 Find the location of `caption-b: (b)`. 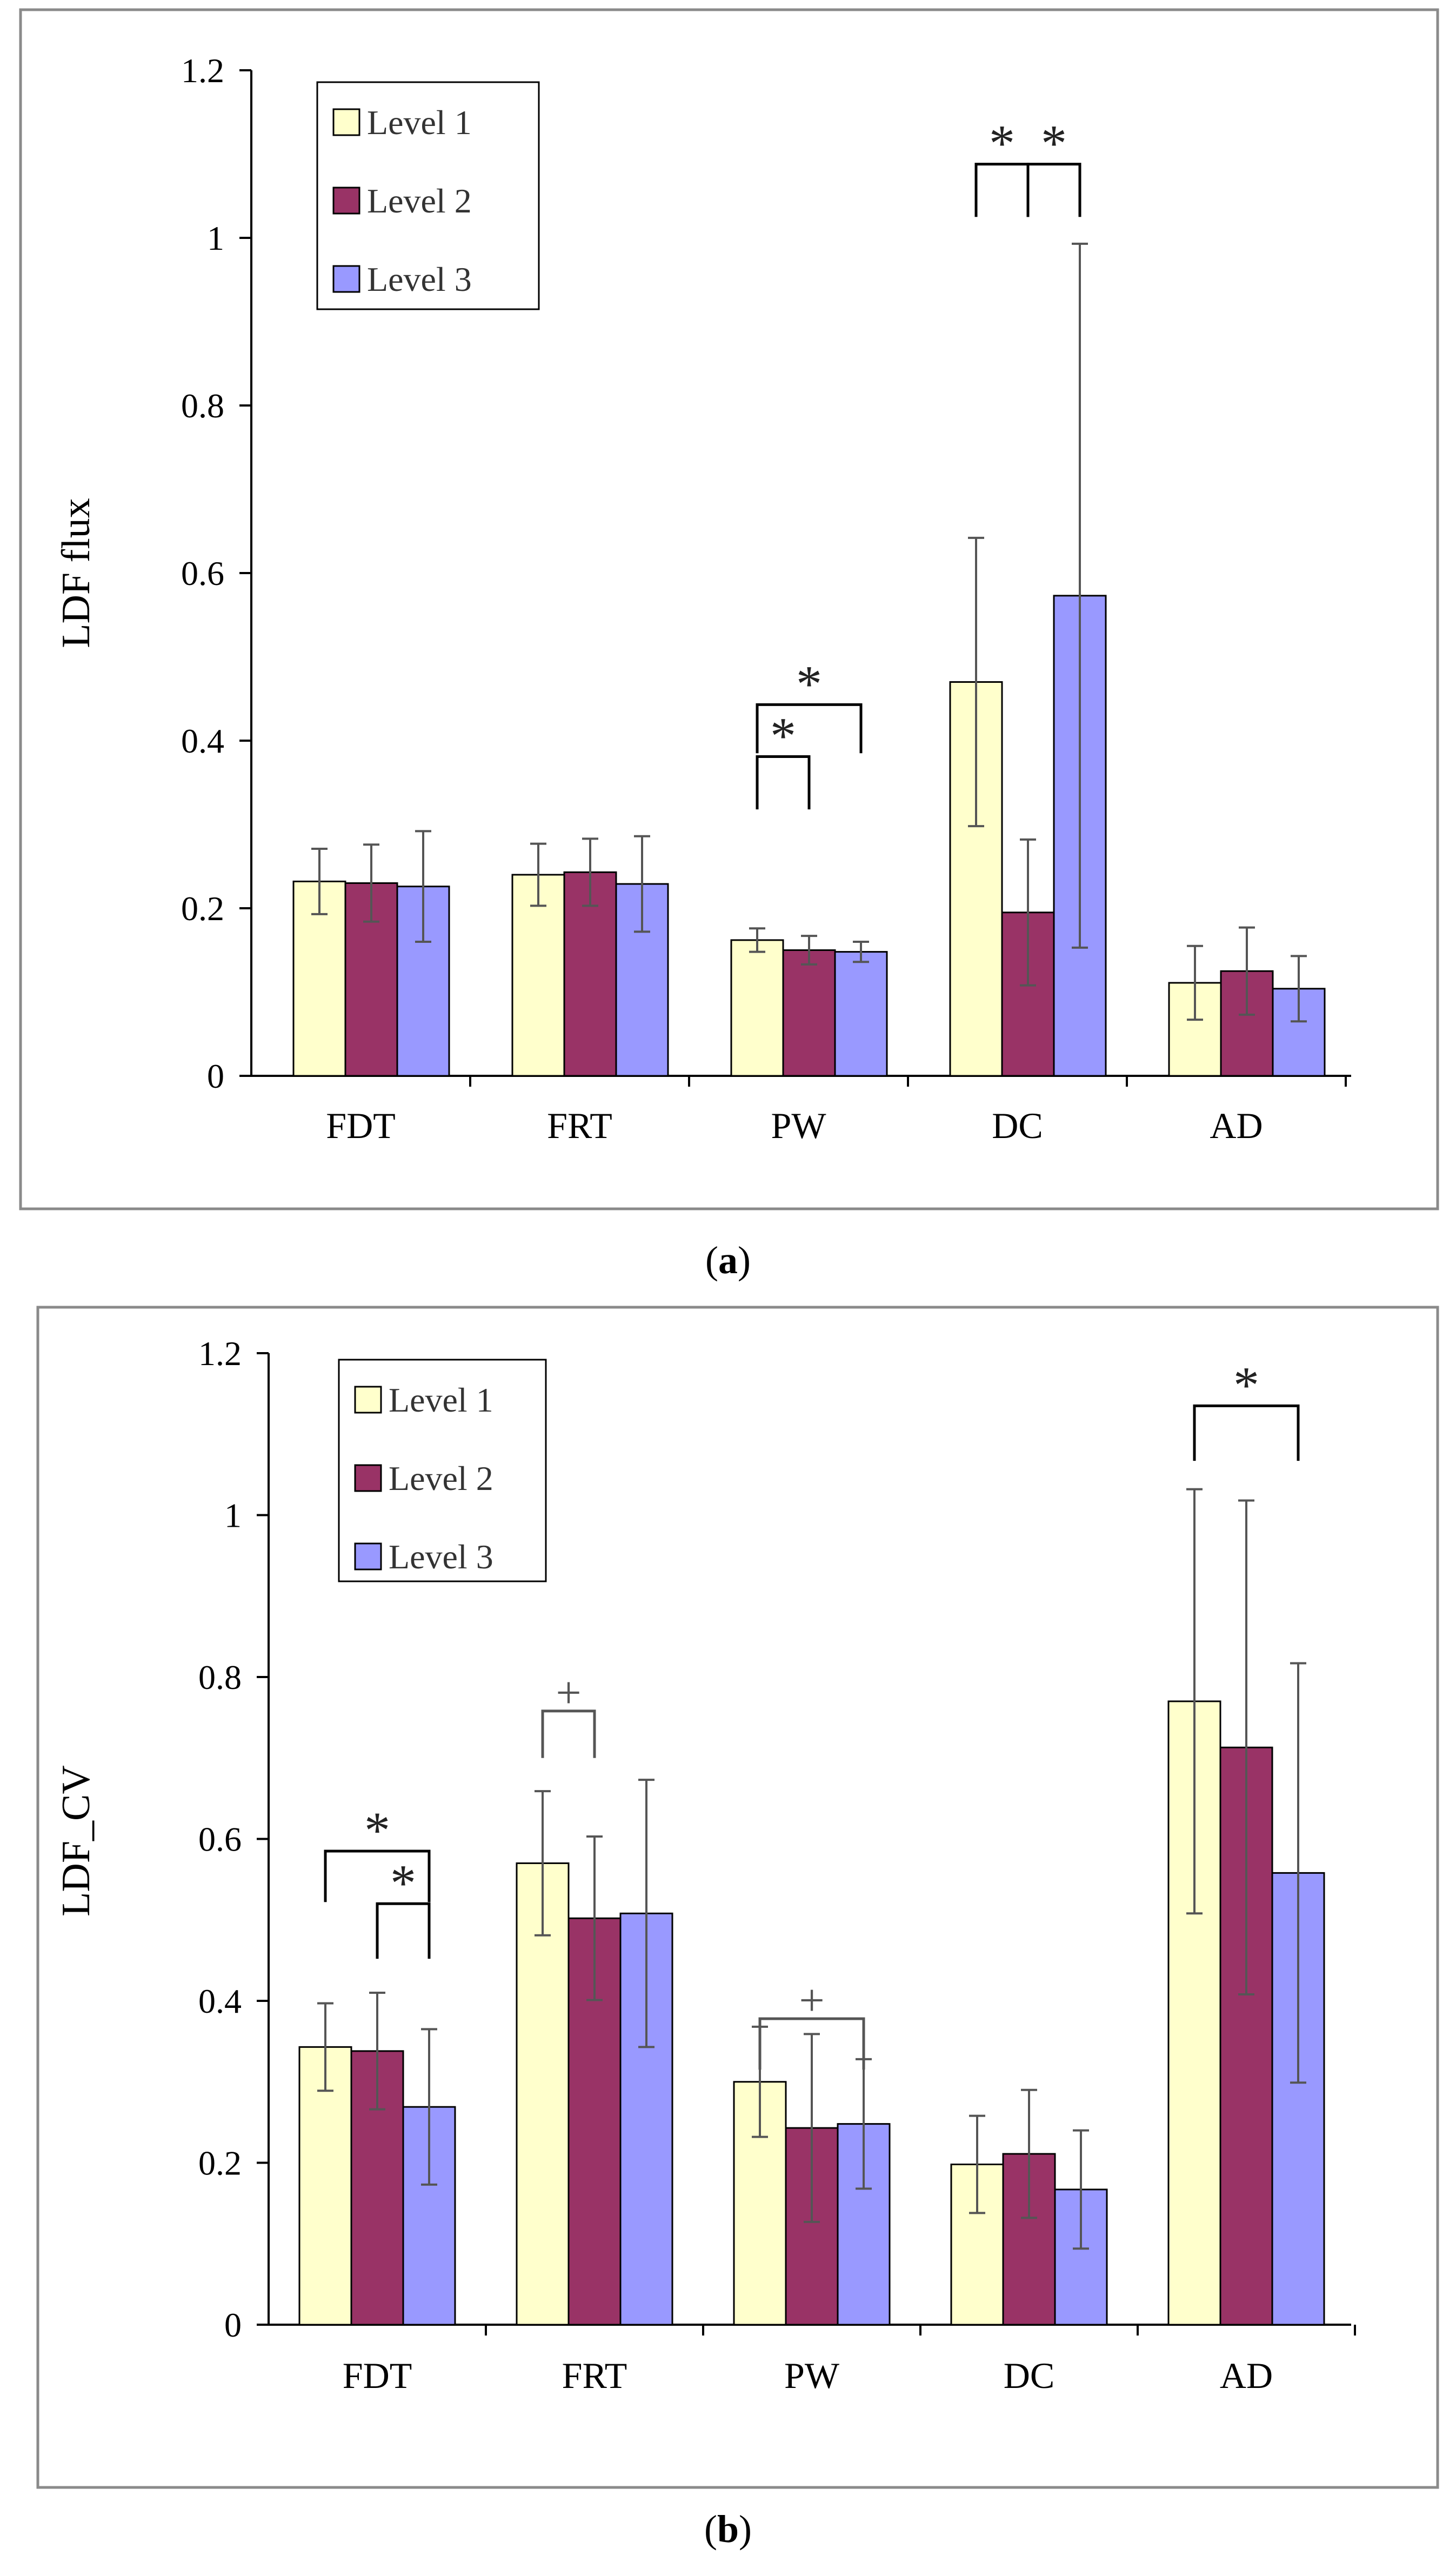

caption-b: (b) is located at coordinates (728, 2529).